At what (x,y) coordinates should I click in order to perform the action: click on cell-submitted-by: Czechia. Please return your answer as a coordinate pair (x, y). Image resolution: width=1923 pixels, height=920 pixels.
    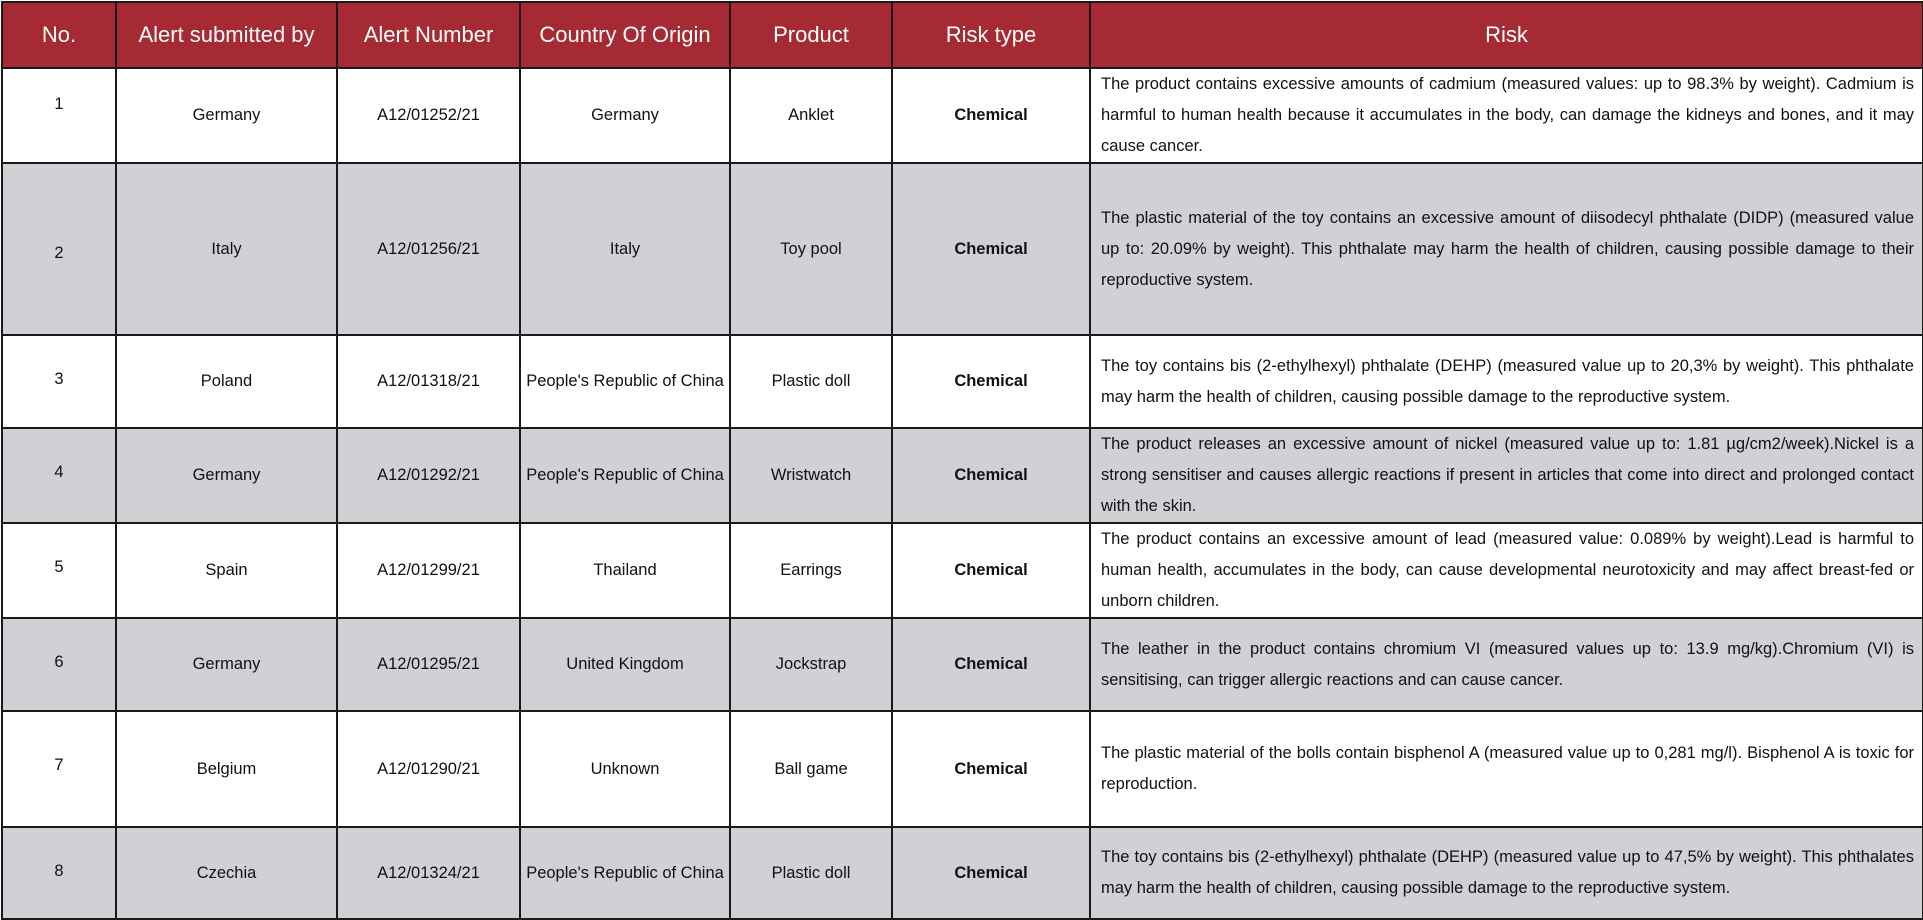
    Looking at the image, I should click on (226, 873).